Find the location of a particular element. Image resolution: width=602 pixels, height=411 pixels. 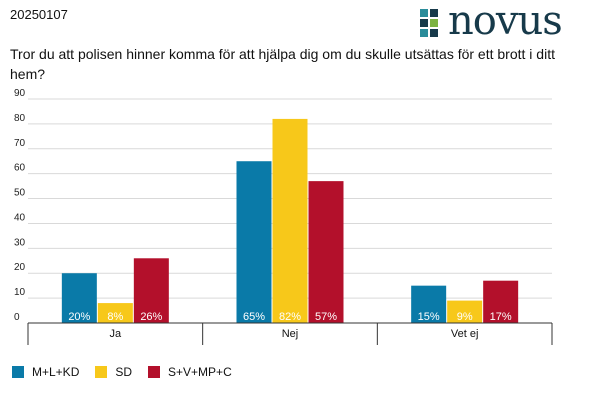

legend-label: M+L+KD is located at coordinates (56, 372).